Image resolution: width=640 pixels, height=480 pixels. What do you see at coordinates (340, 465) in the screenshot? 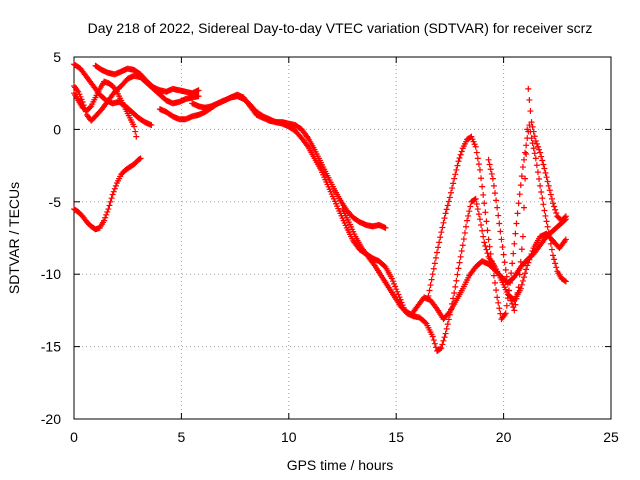
I see `x-axis-label: GPS time / hours` at bounding box center [340, 465].